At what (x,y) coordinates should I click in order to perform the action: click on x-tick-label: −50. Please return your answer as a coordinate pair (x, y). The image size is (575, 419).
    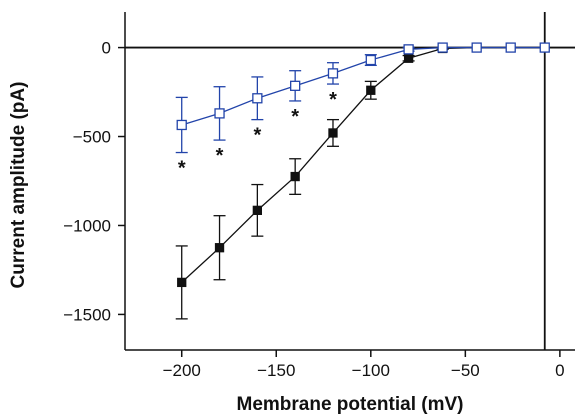
    Looking at the image, I should click on (465, 370).